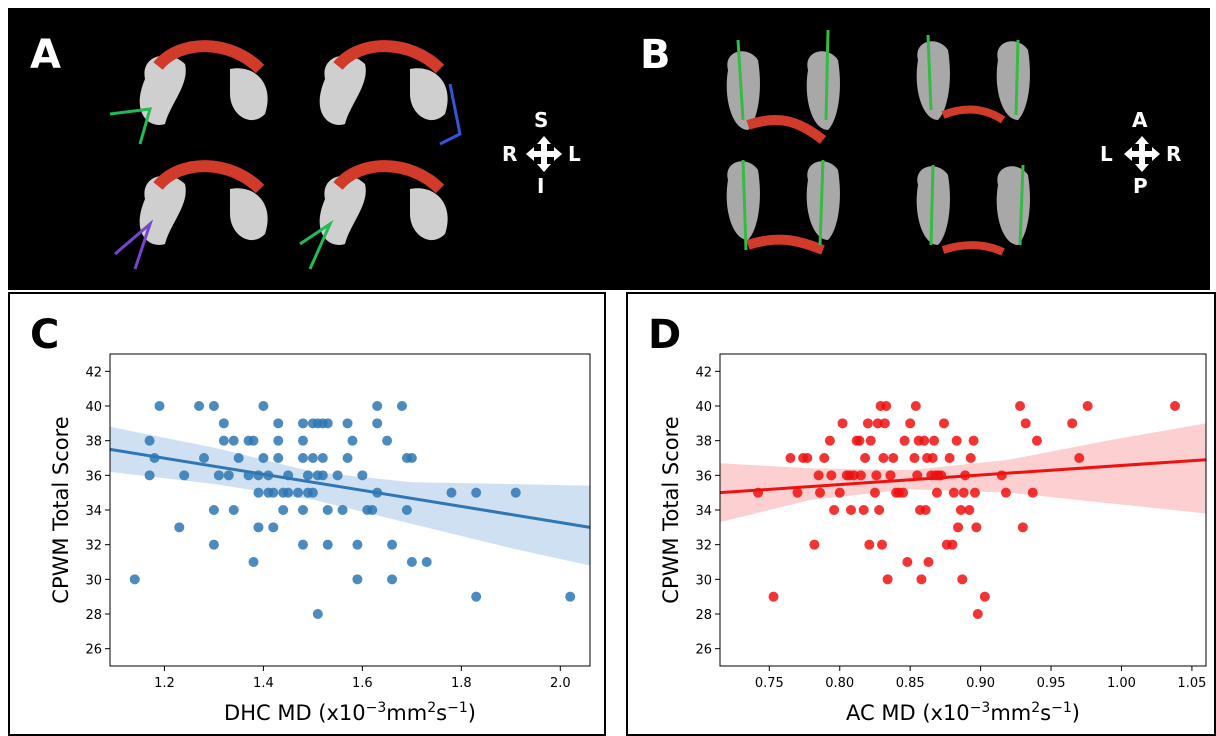  I want to click on confidence-band, so click(350, 496).